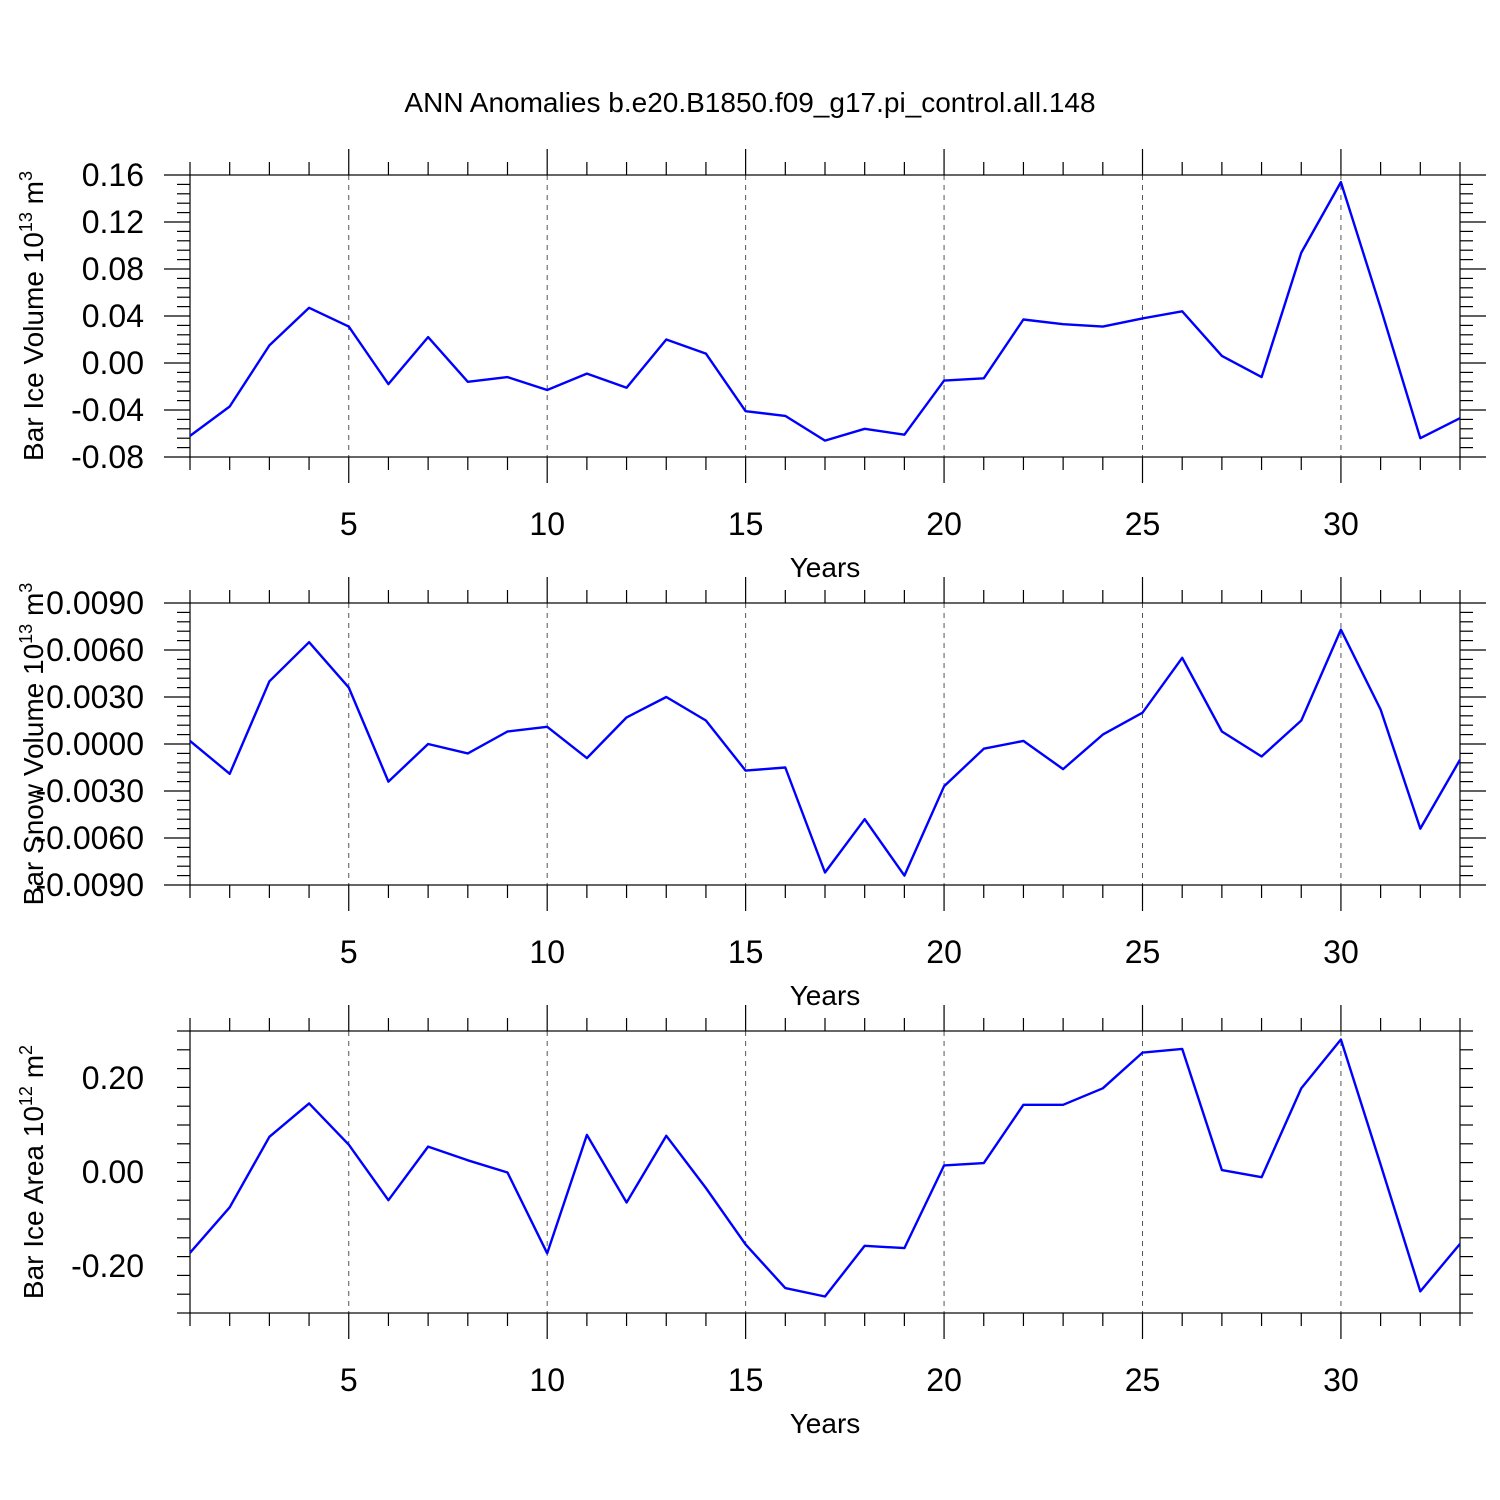 The height and width of the screenshot is (1500, 1500). Describe the element at coordinates (89, 838) in the screenshot. I see `y-tick-label: -0.0060` at that location.